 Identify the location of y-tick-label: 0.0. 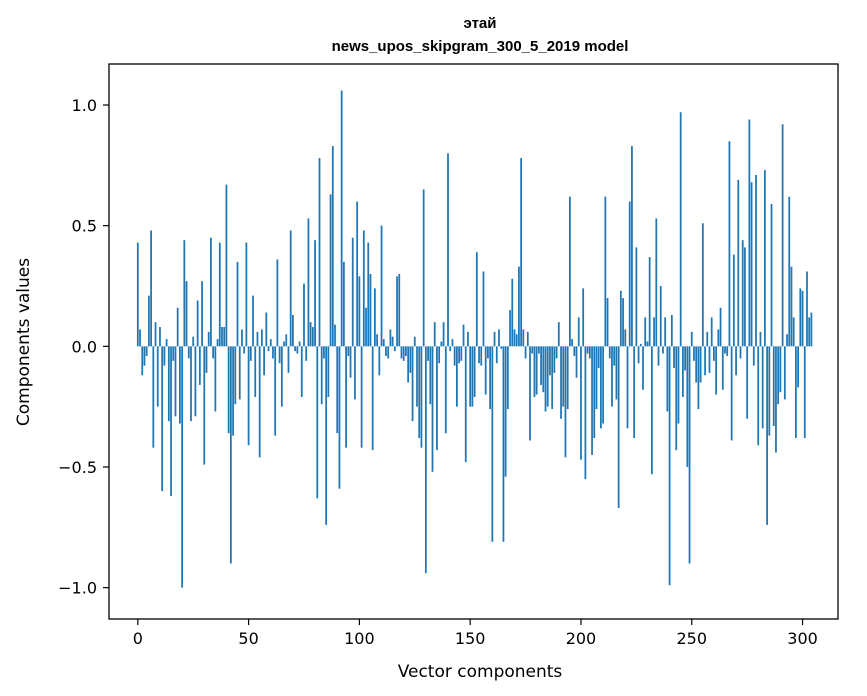
(84, 346).